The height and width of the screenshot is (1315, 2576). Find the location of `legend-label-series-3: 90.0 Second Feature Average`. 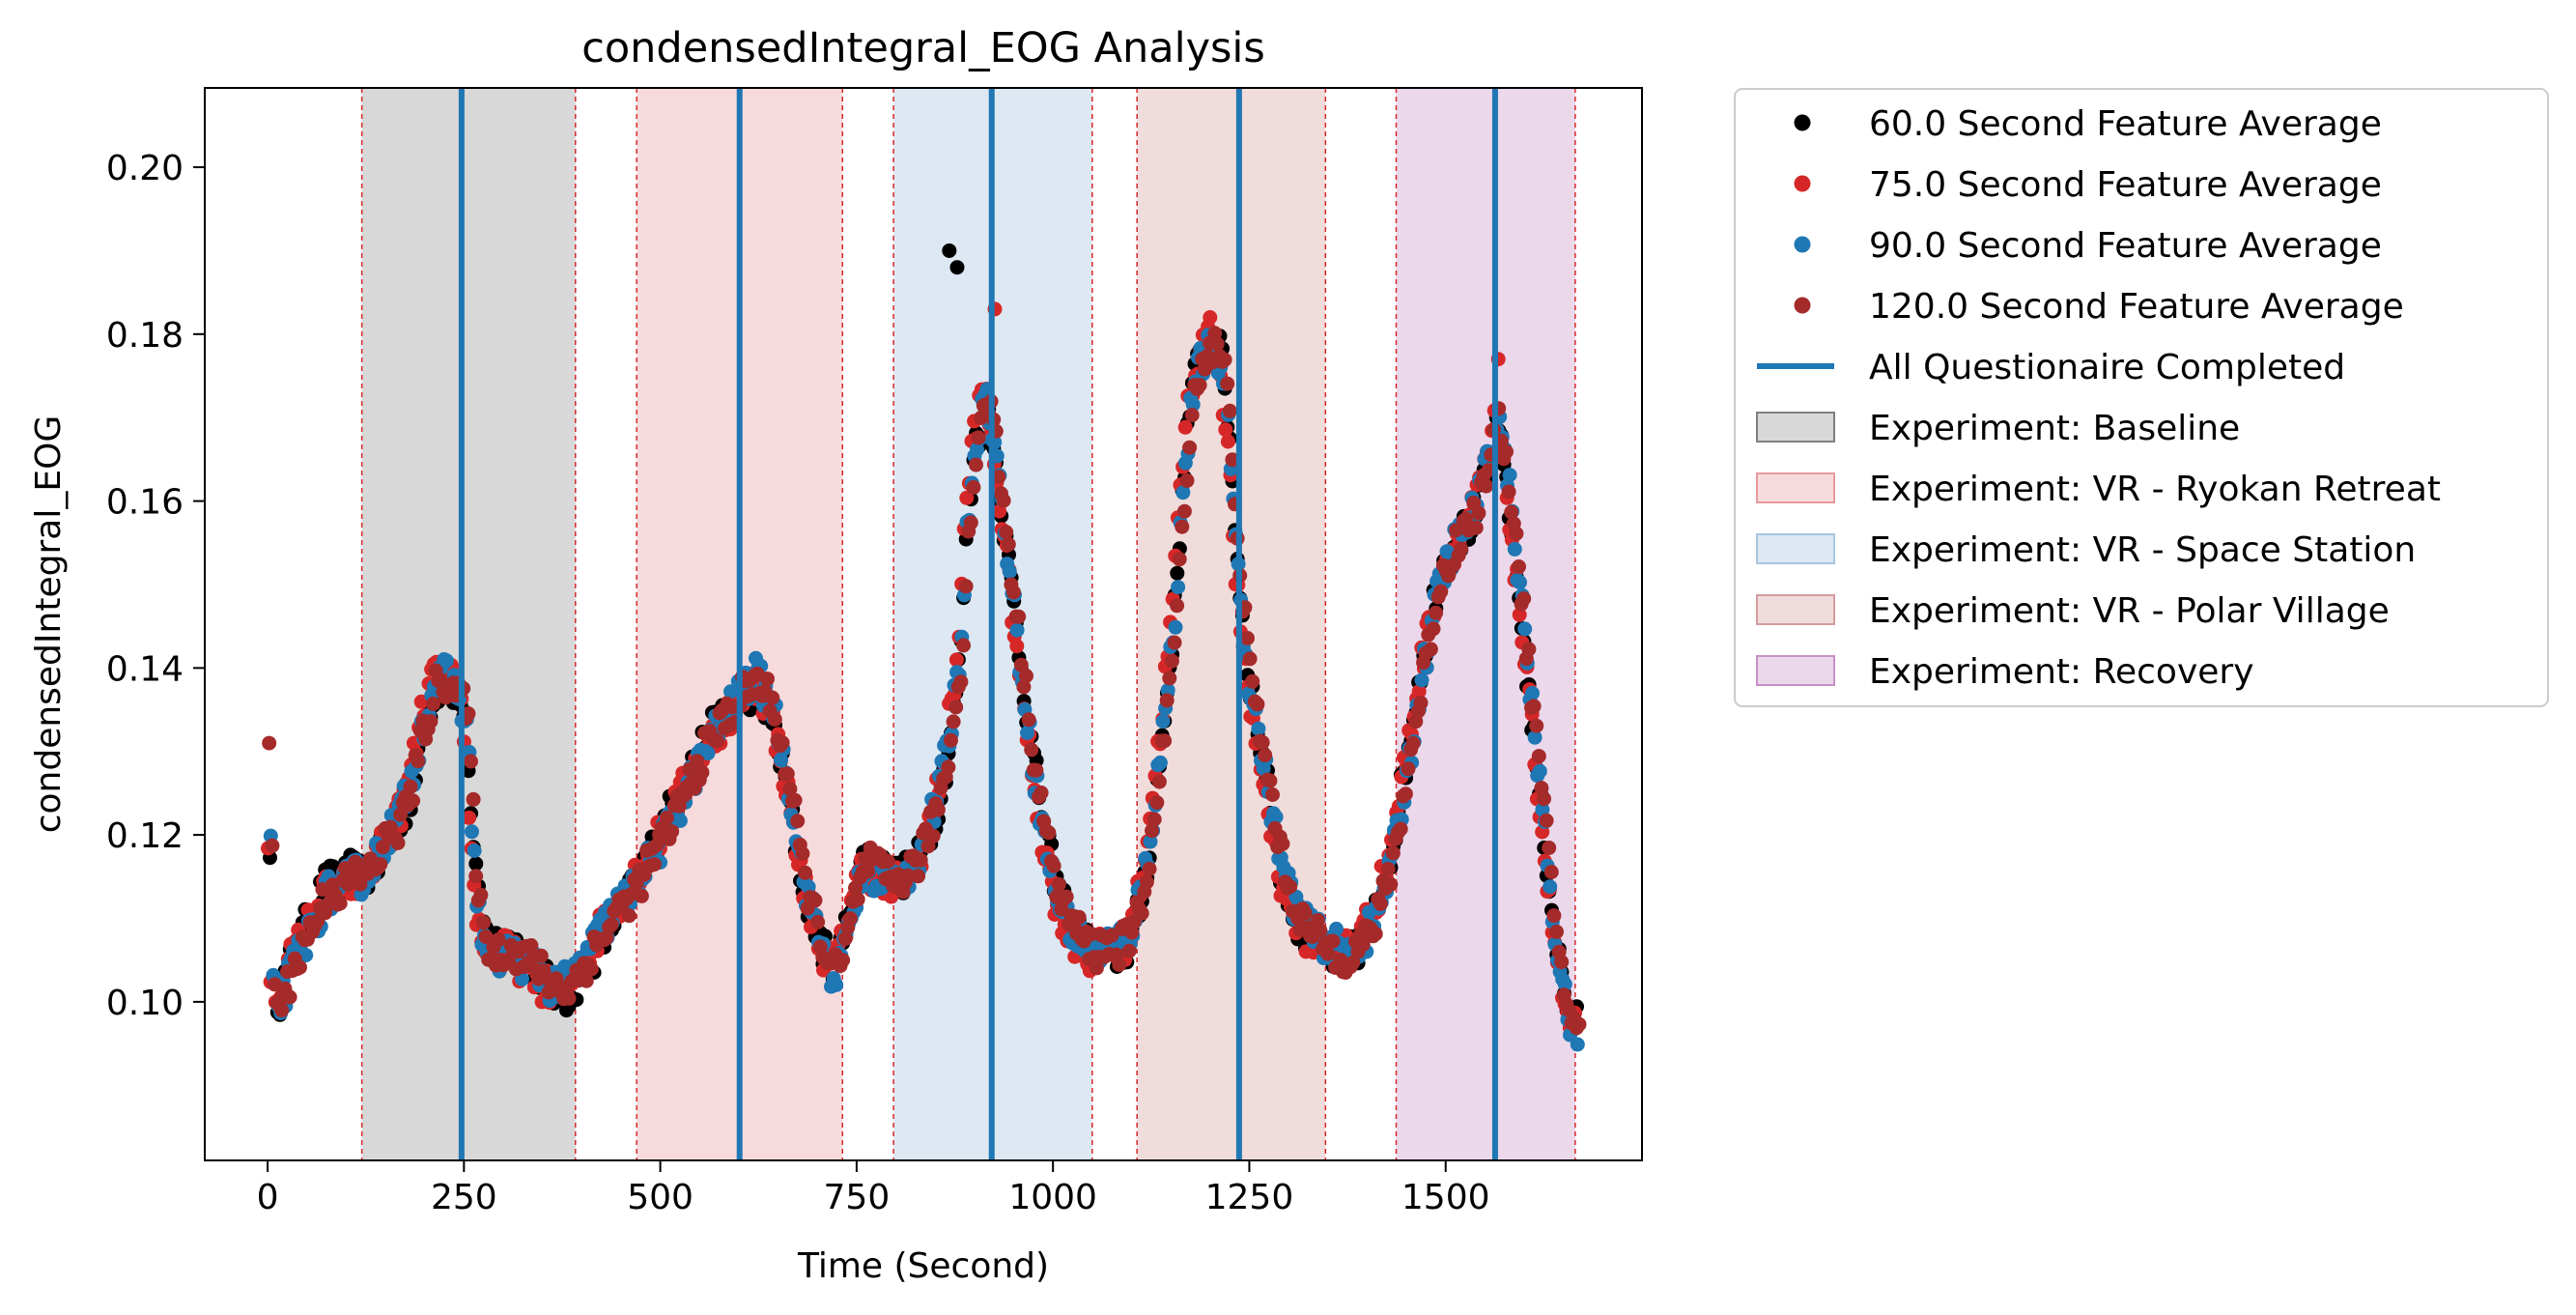

legend-label-series-3: 90.0 Second Feature Average is located at coordinates (2125, 246).